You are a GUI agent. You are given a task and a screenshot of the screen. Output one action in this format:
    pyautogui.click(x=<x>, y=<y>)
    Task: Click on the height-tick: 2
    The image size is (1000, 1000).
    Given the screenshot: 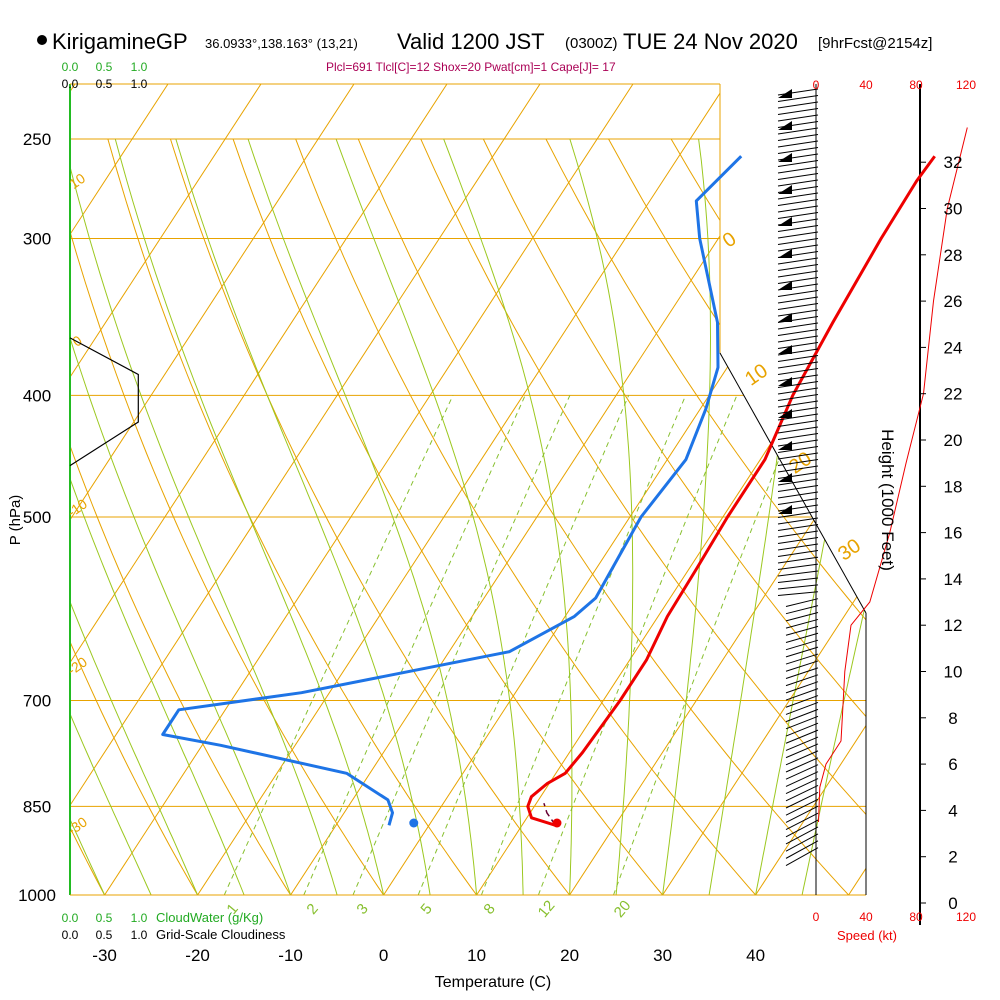 What is the action you would take?
    pyautogui.click(x=952, y=857)
    